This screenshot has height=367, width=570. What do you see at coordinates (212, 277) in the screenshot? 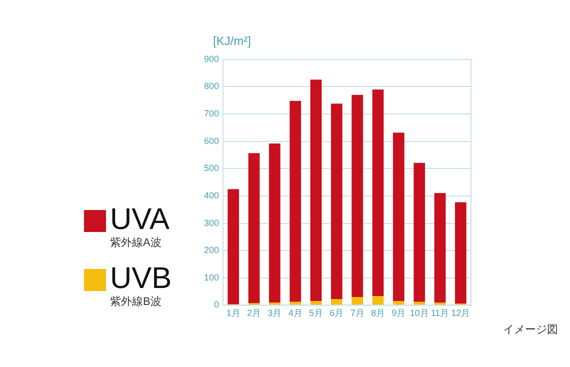
I see `y-tick-label: 100` at bounding box center [212, 277].